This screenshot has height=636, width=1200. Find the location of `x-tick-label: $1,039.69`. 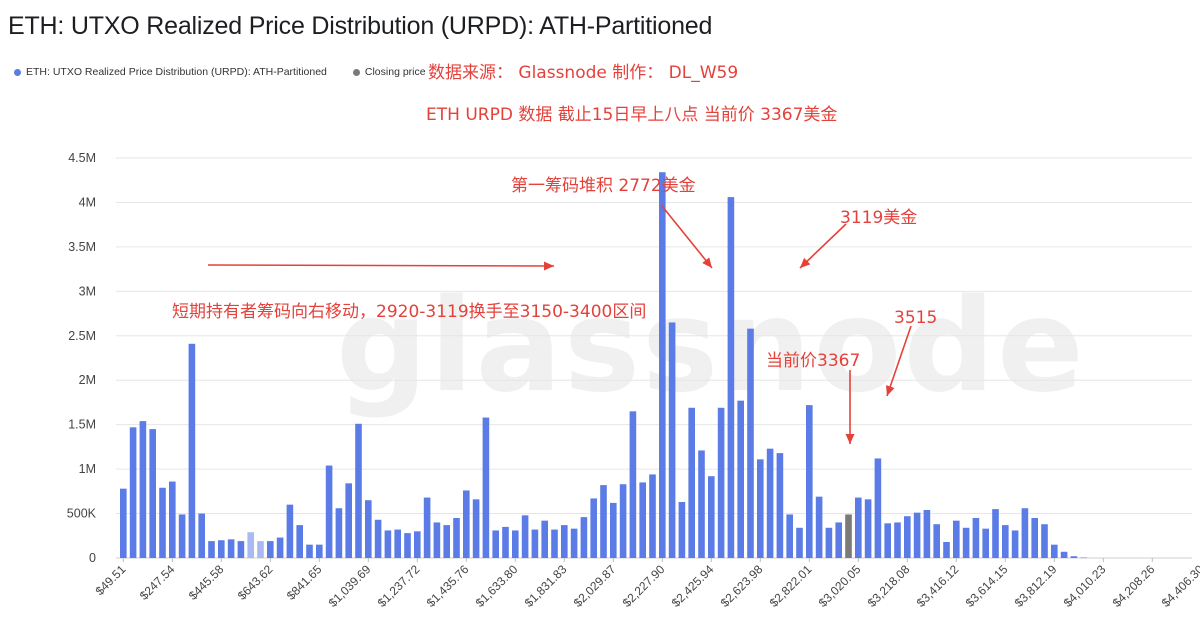

x-tick-label: $1,039.69 is located at coordinates (350, 586).